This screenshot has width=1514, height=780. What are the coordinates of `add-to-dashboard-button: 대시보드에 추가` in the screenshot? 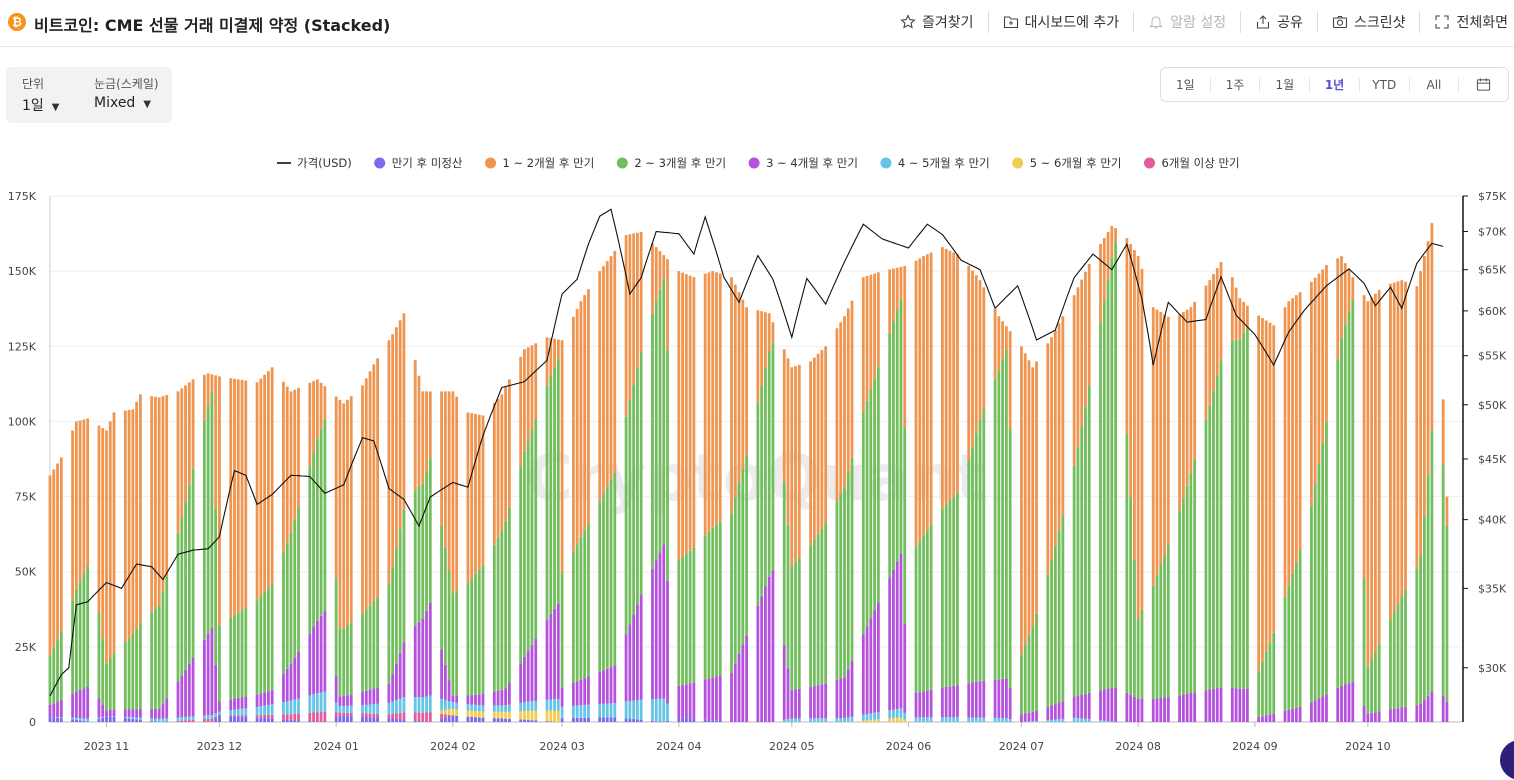 It's located at (1062, 22).